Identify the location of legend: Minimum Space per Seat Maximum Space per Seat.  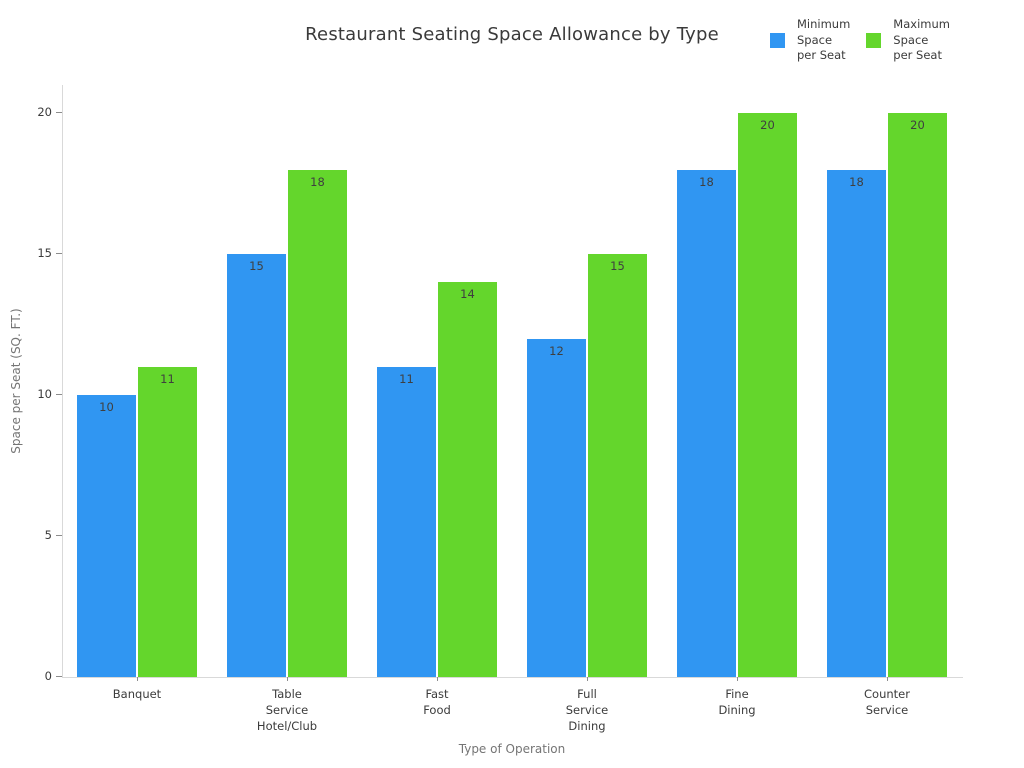
(860, 40).